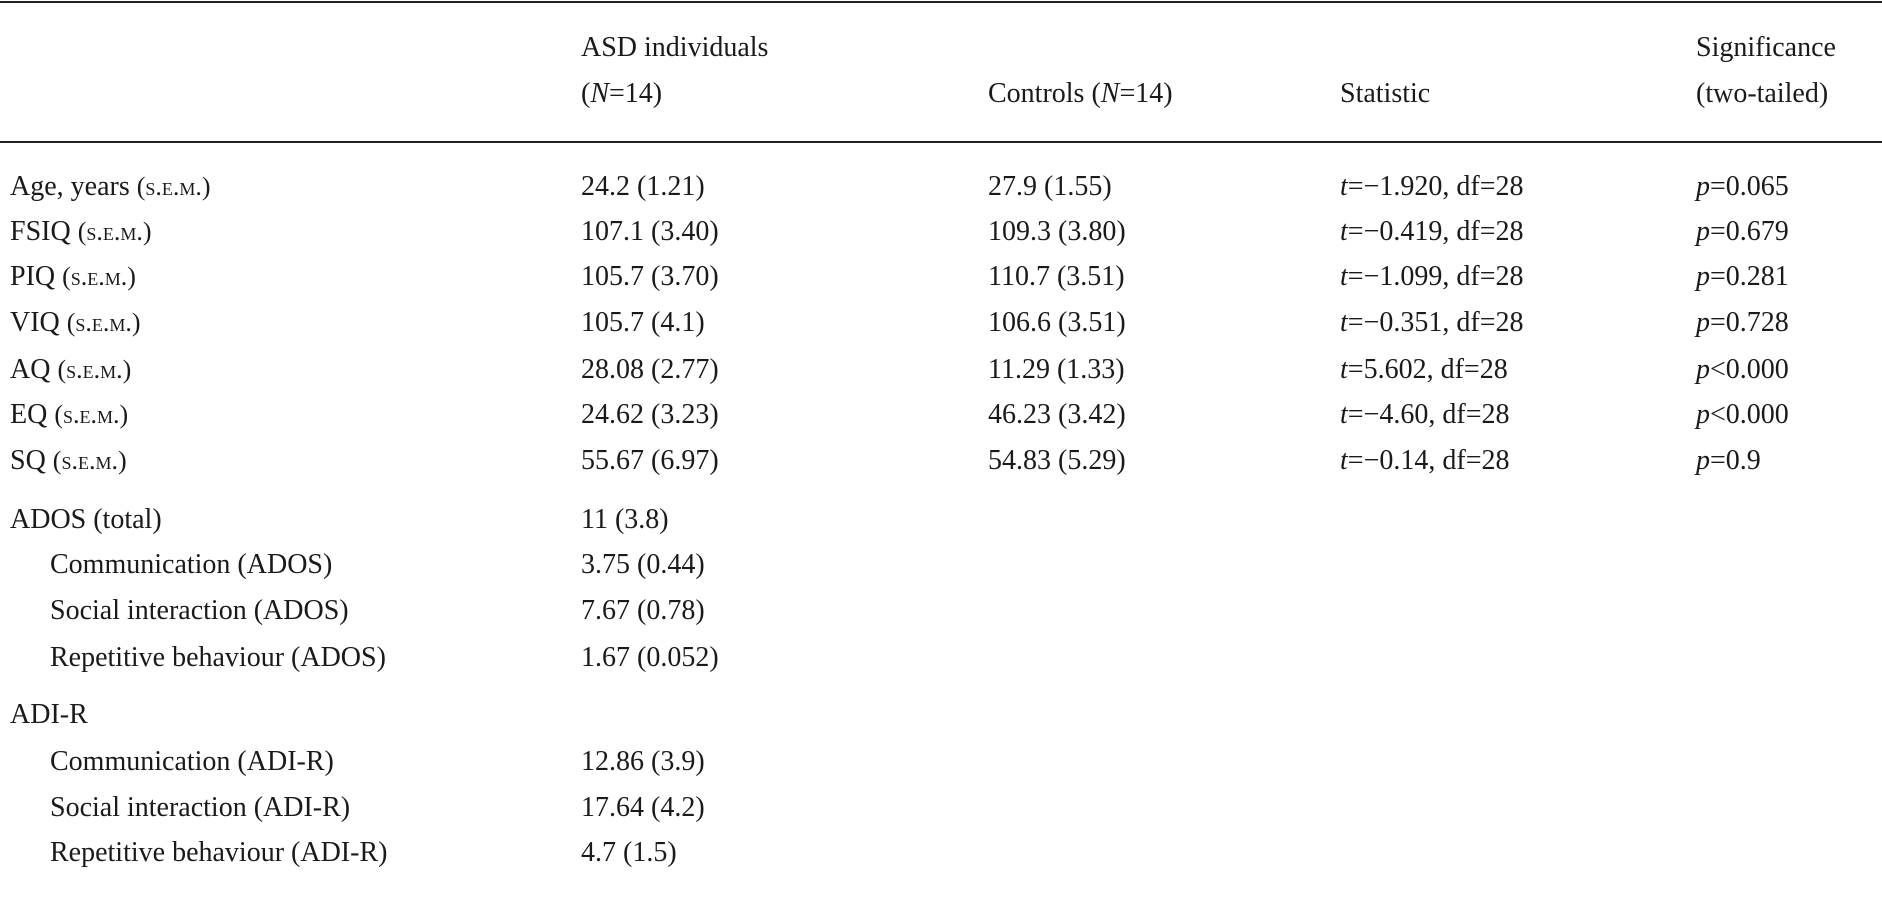 This screenshot has height=903, width=1882. Describe the element at coordinates (1432, 276) in the screenshot. I see `statistic: t=−1.099, df=28` at that location.